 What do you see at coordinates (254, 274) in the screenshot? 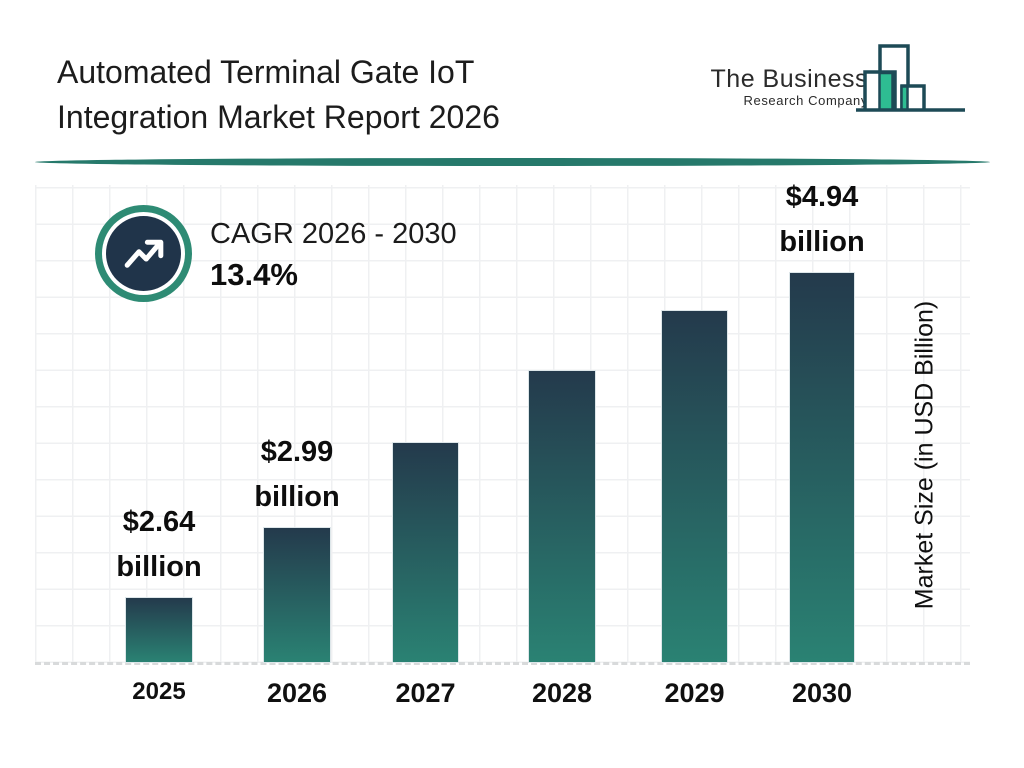
I see `cagr-value: 13.4%` at bounding box center [254, 274].